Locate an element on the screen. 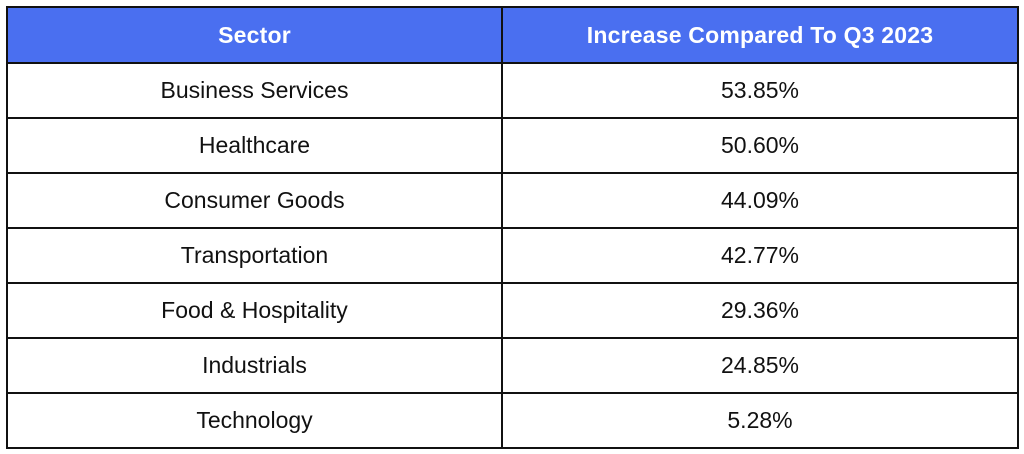 The image size is (1024, 454). table-row: Business Services 53.85% is located at coordinates (512, 90).